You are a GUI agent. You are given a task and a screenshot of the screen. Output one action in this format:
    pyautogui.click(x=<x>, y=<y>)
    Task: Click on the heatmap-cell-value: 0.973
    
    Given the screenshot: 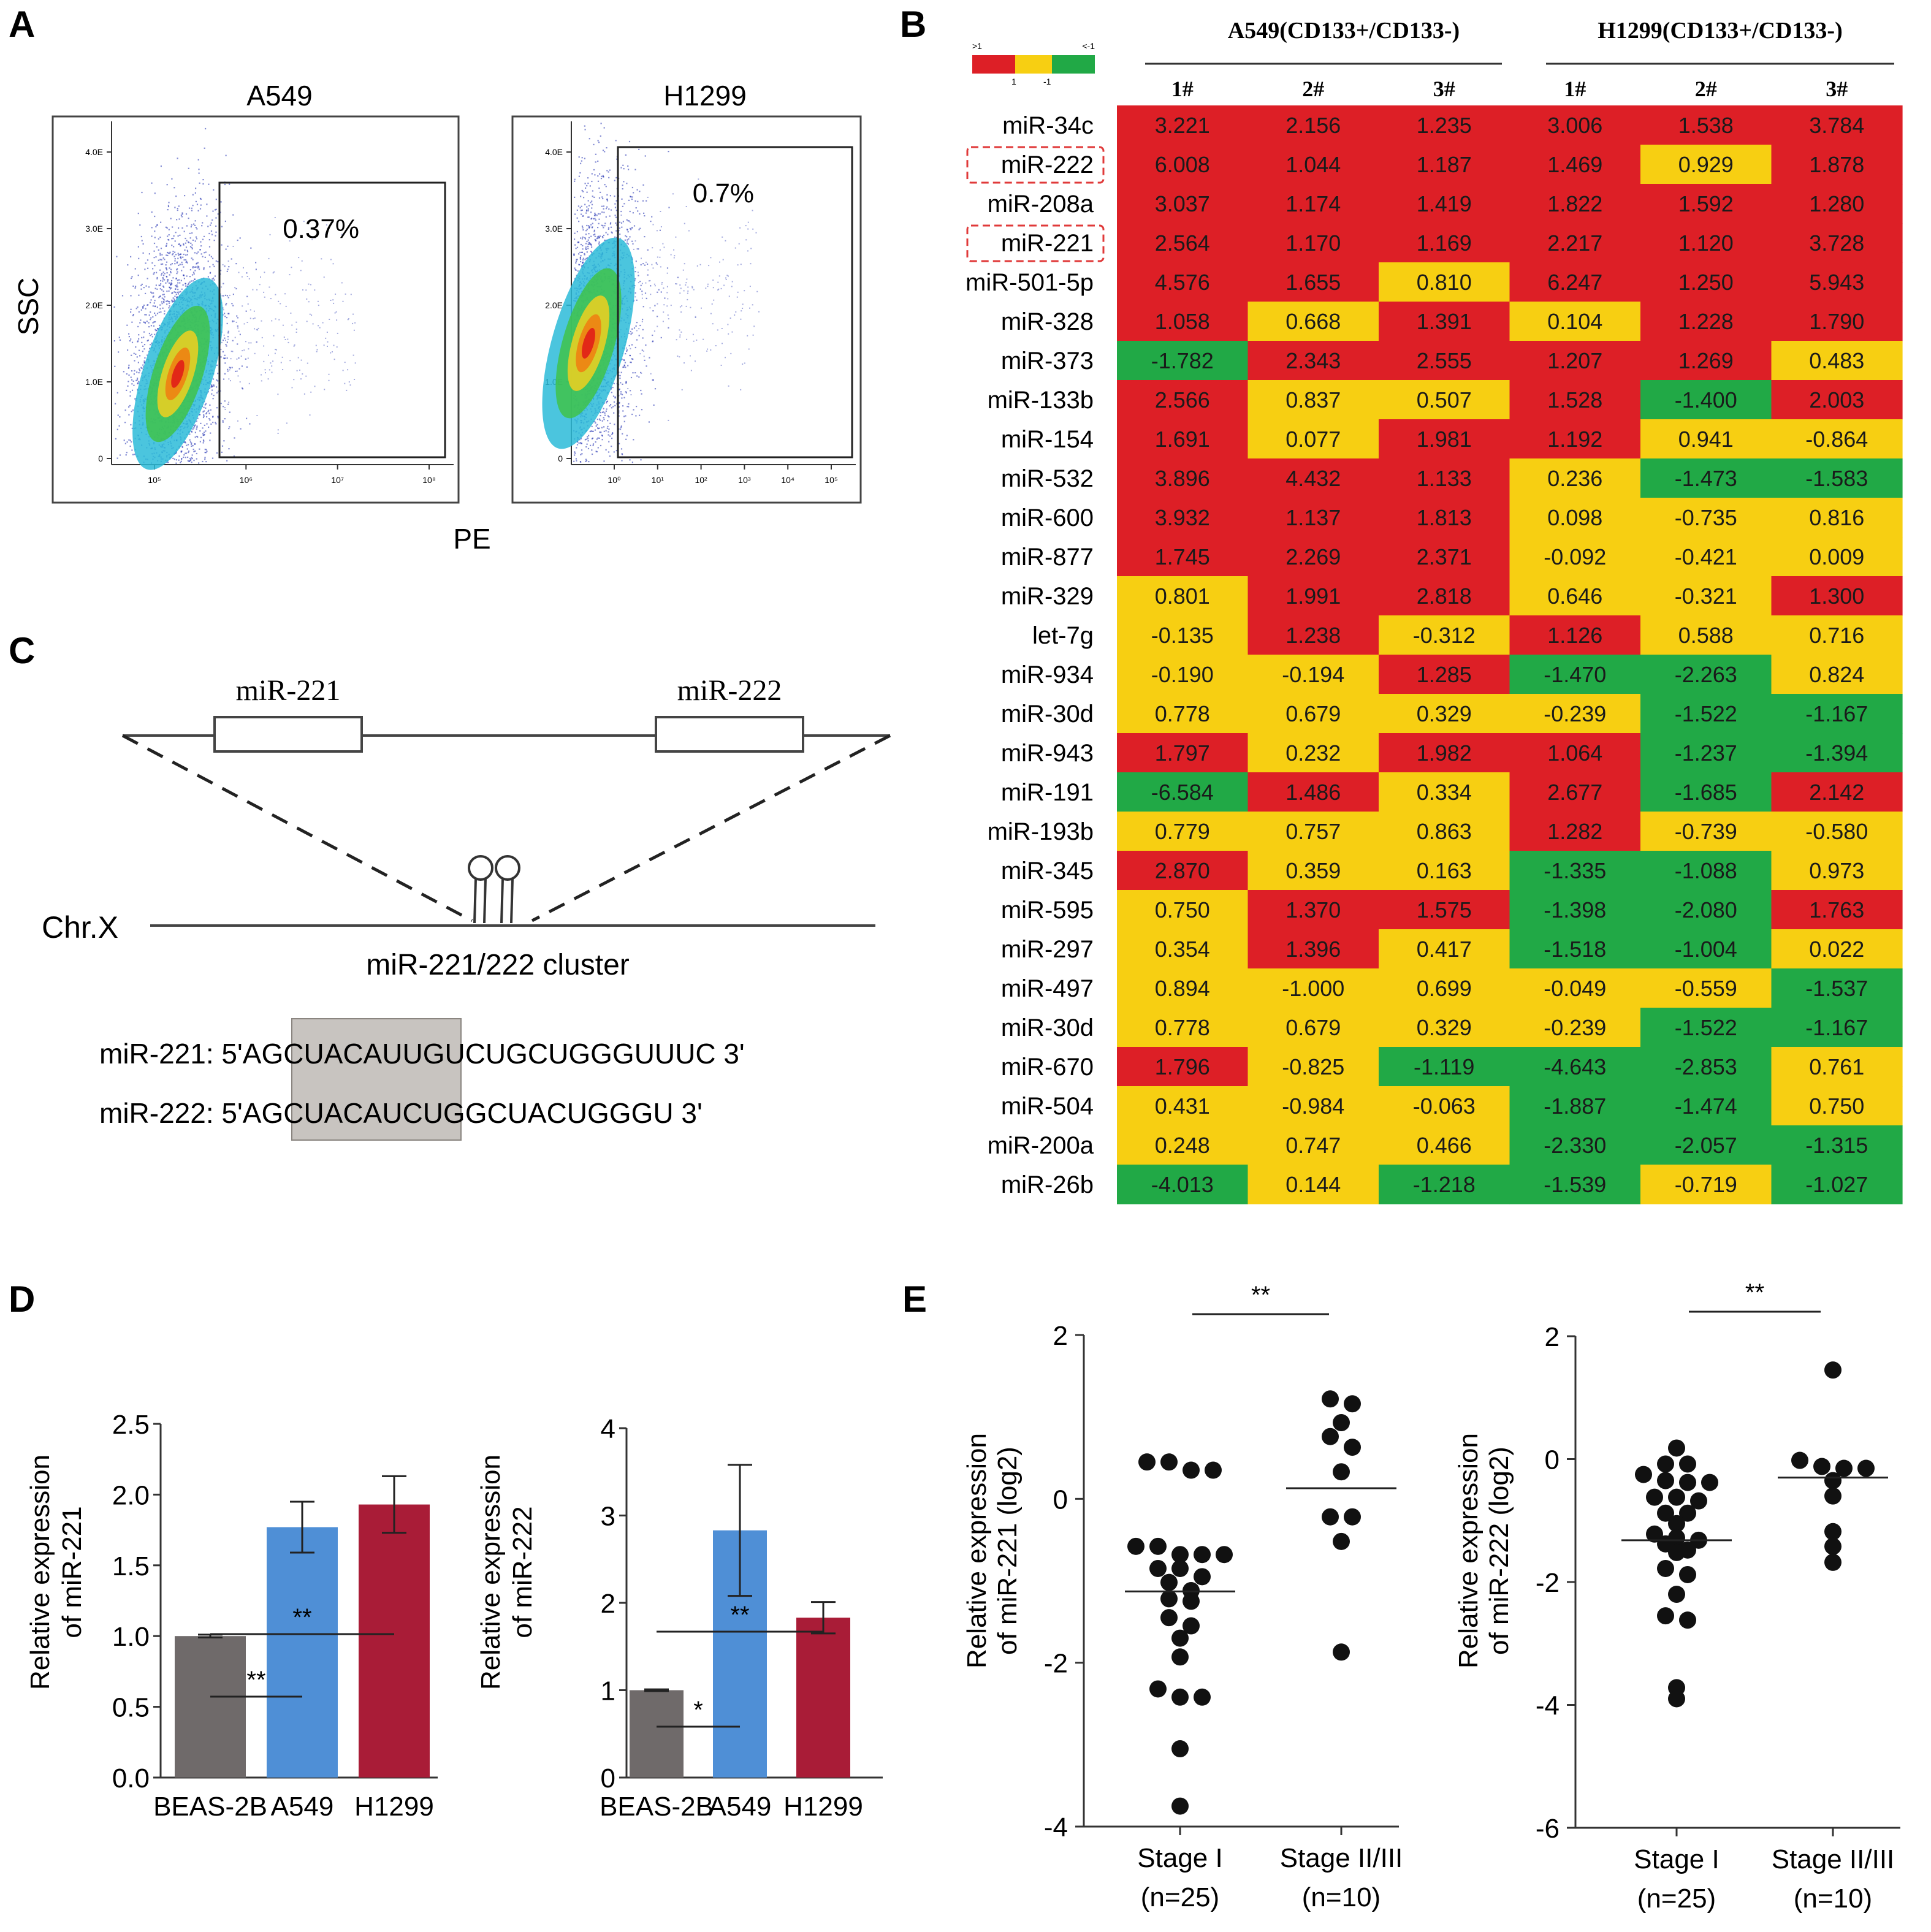 What is the action you would take?
    pyautogui.click(x=1837, y=870)
    